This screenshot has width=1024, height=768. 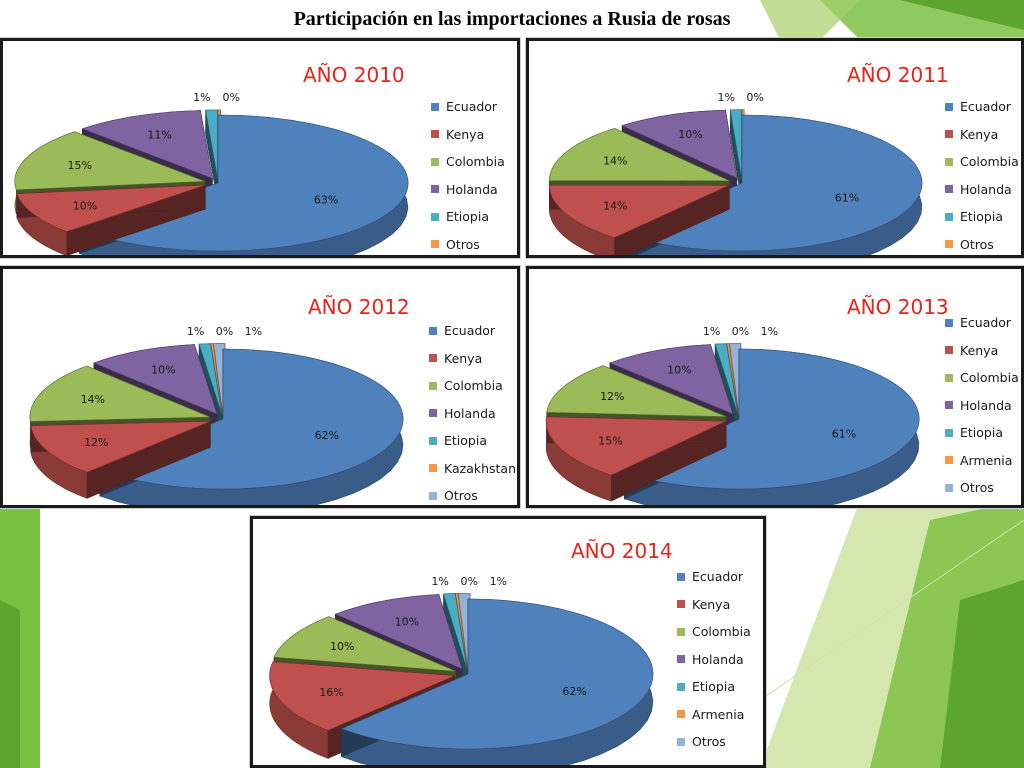 I want to click on data-label-ecuador: 62%, so click(x=327, y=435).